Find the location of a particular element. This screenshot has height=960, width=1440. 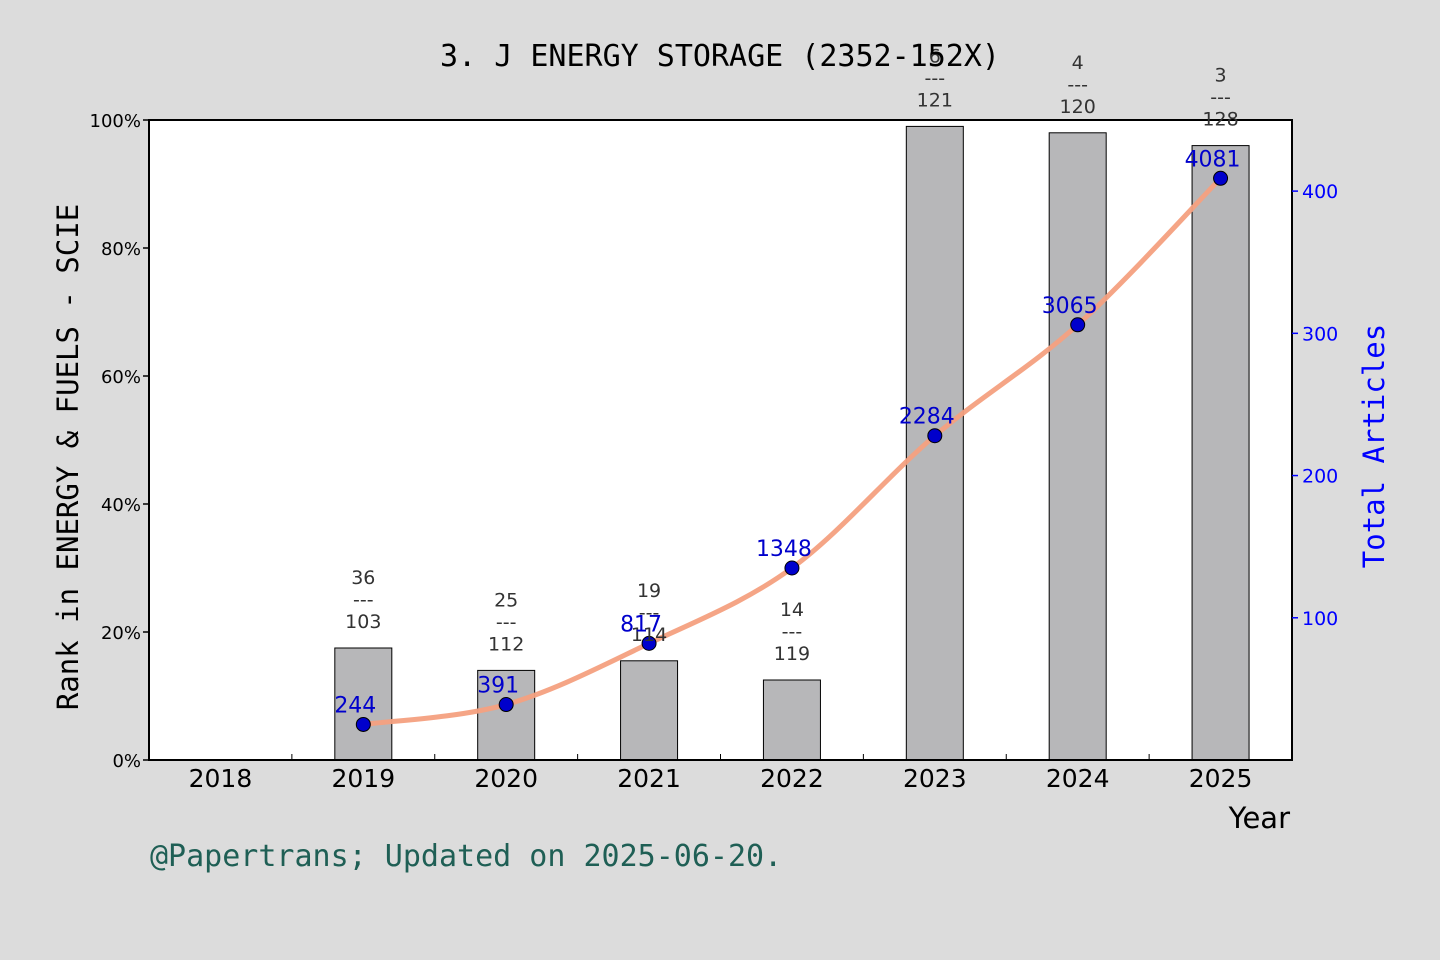

rank-label-total: 128 is located at coordinates (1220, 120).